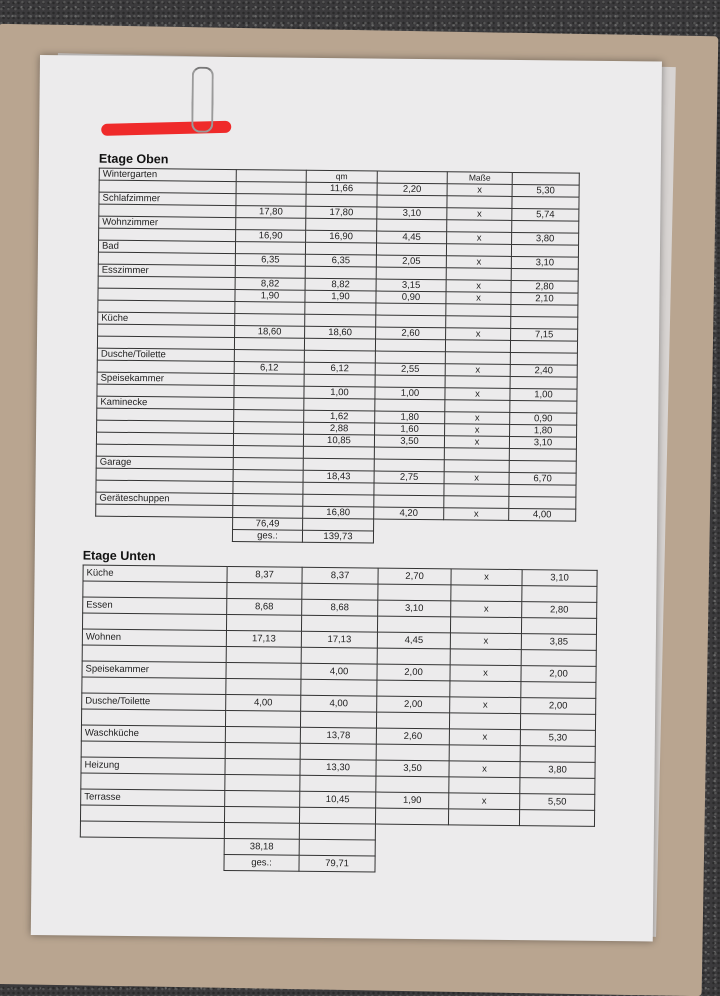  What do you see at coordinates (410, 369) in the screenshot?
I see `value-cell: 2,55` at bounding box center [410, 369].